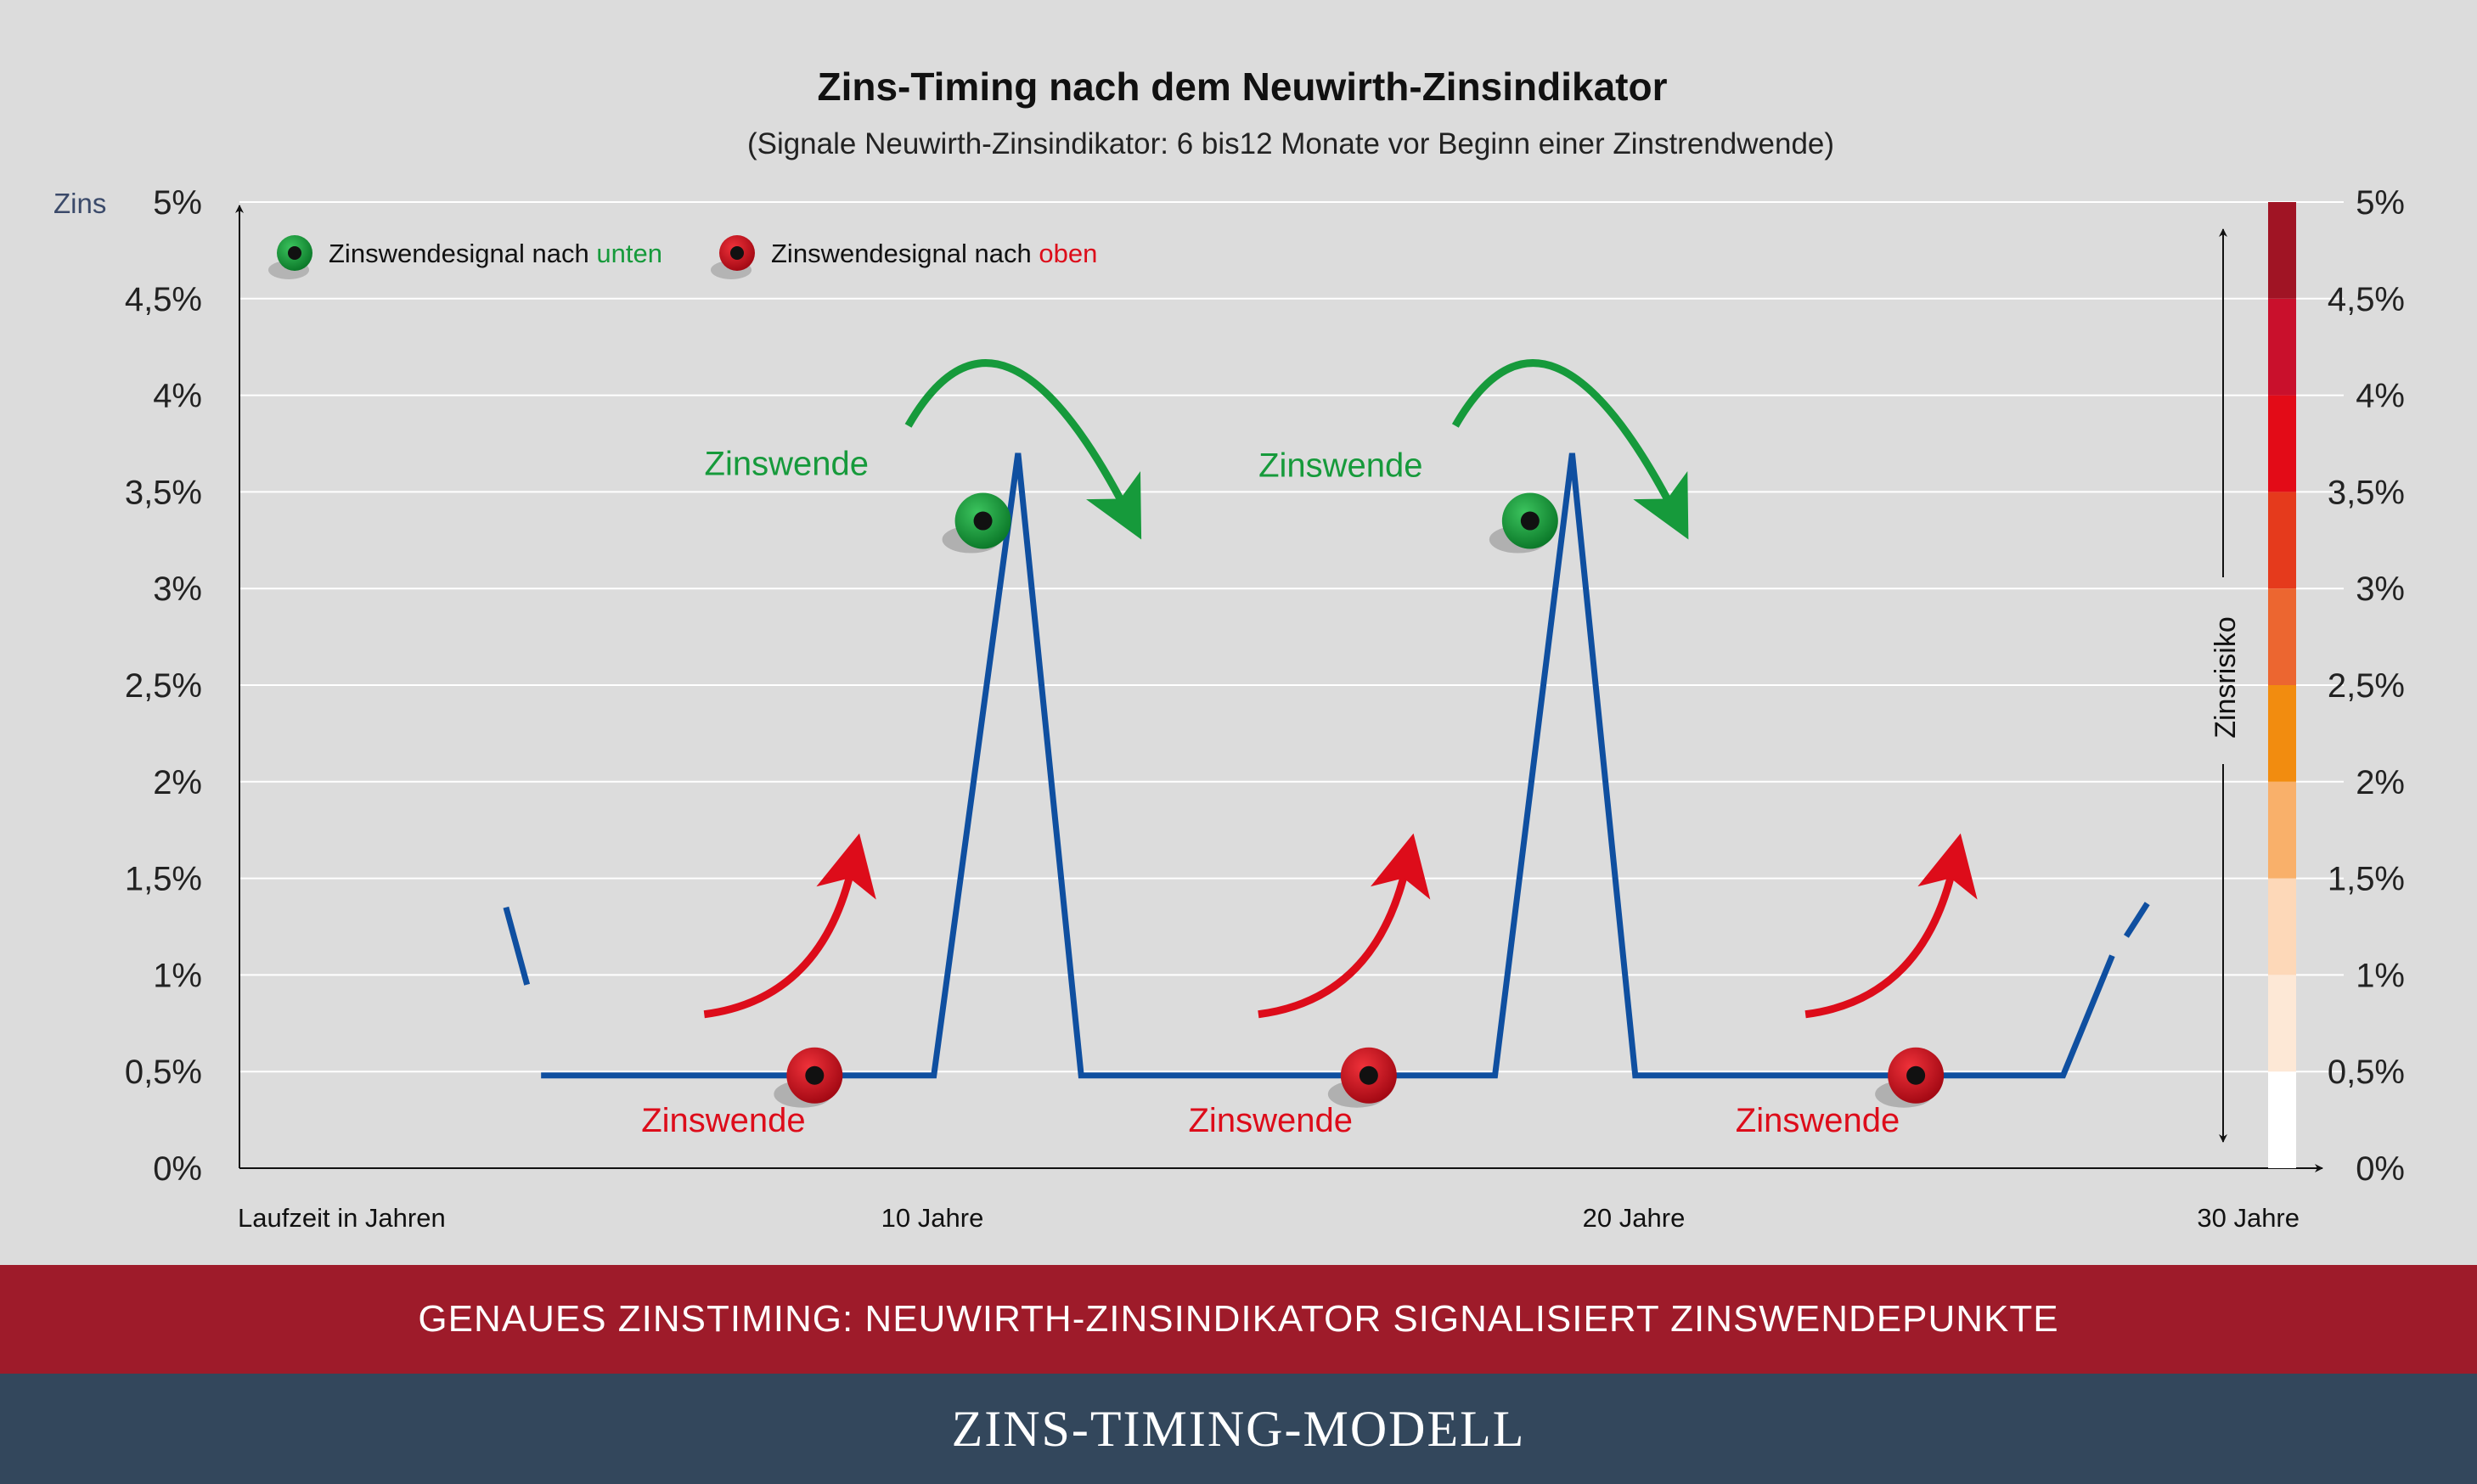  Describe the element at coordinates (177, 975) in the screenshot. I see `y-tick-label: 1%` at that location.